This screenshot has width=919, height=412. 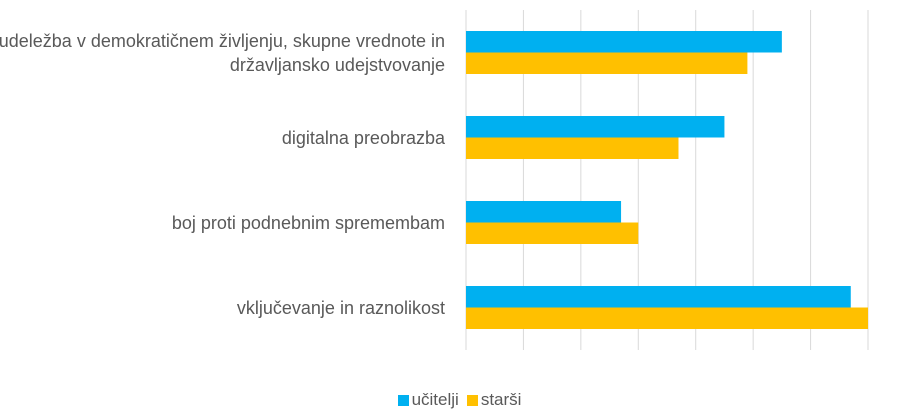 What do you see at coordinates (501, 399) in the screenshot?
I see `legend-label: starši` at bounding box center [501, 399].